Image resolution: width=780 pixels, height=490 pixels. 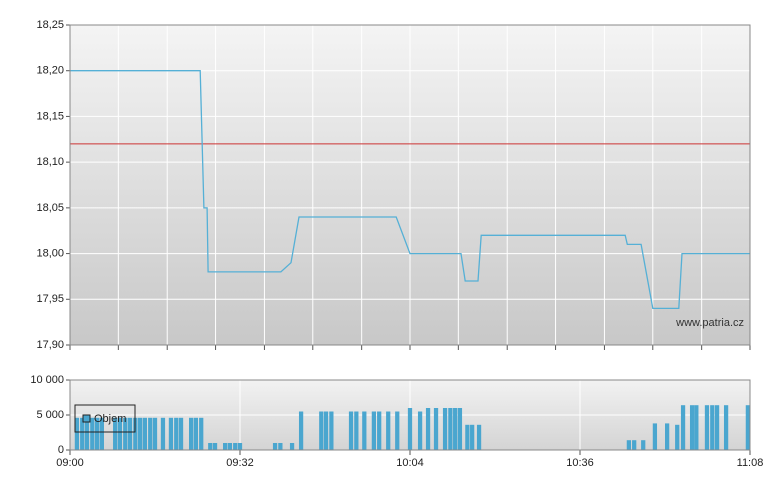 I want to click on x-tick-label: 09:32, so click(x=240, y=463).